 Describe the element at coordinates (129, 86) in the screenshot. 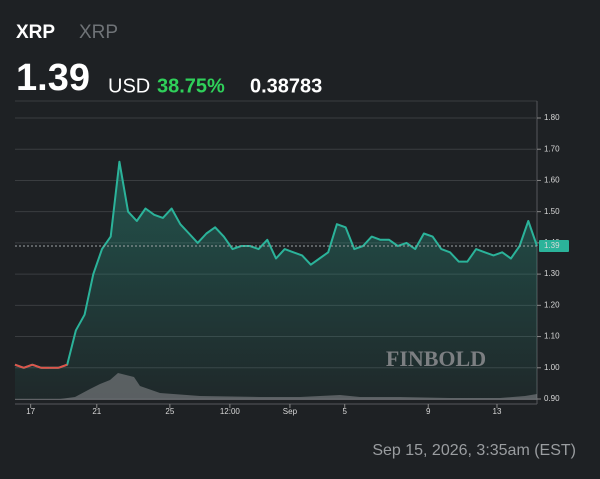

I see `currency: USD` at that location.